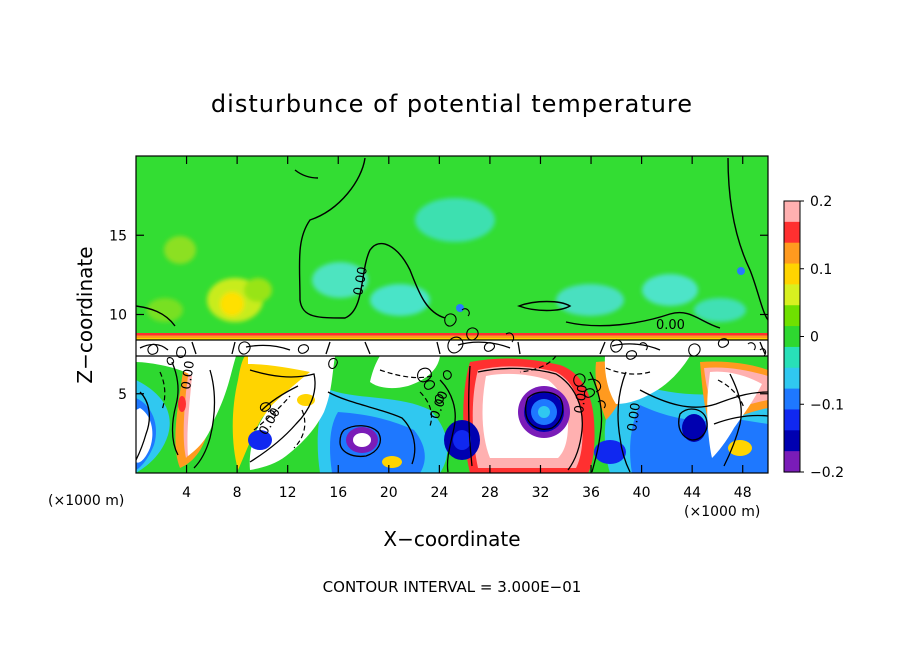  Describe the element at coordinates (452, 402) in the screenshot. I see `dashed-contours` at that location.